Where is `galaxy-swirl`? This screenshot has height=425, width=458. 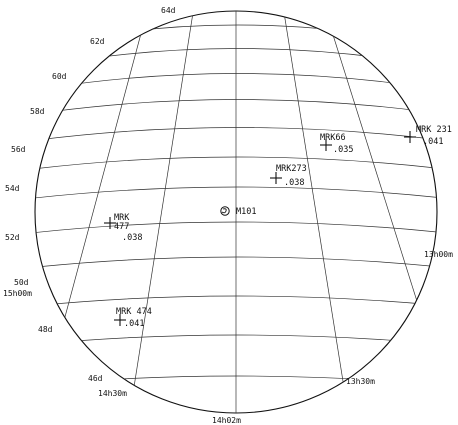 galaxy-swirl is located at coordinates (224, 211).